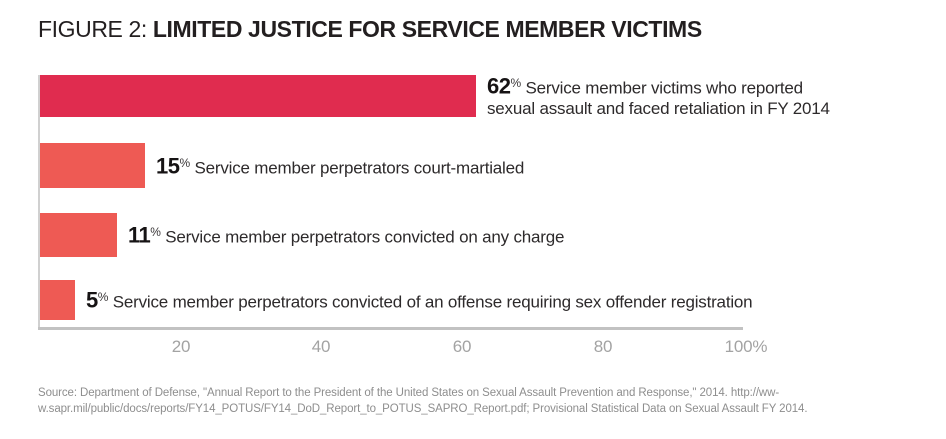  Describe the element at coordinates (321, 346) in the screenshot. I see `x-tick-40: 40` at that location.